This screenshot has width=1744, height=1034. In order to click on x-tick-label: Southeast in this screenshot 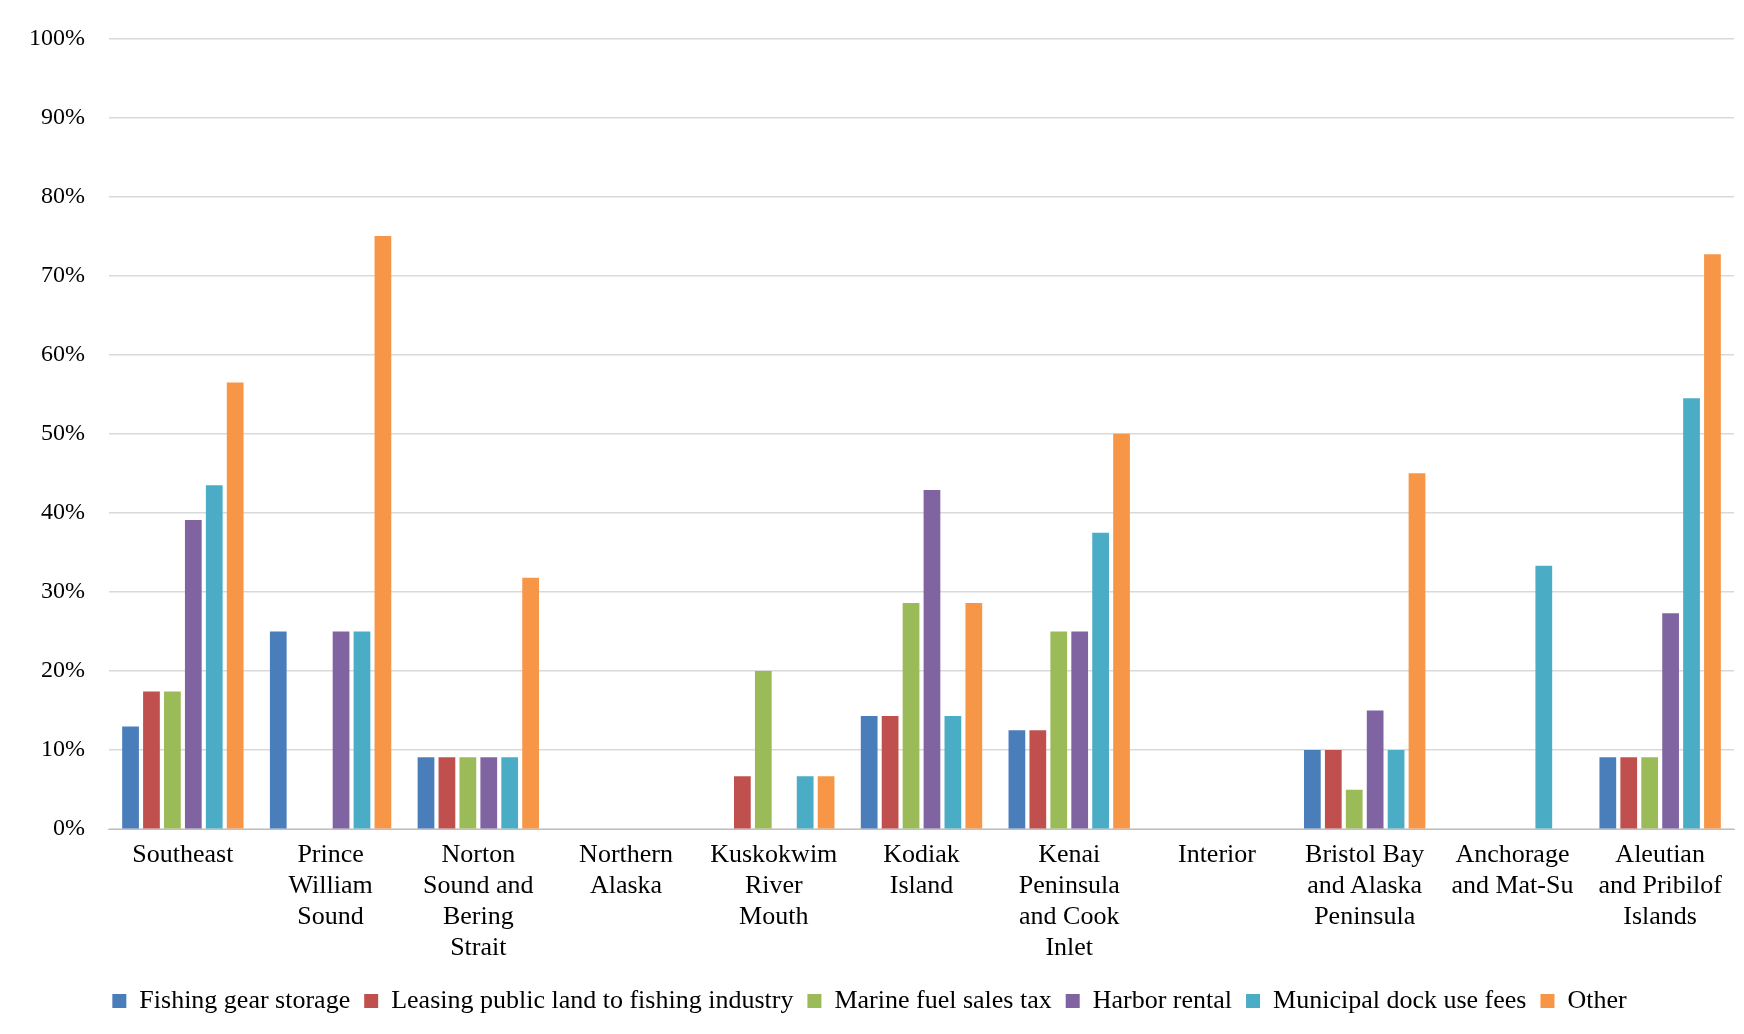, I will do `click(183, 853)`.